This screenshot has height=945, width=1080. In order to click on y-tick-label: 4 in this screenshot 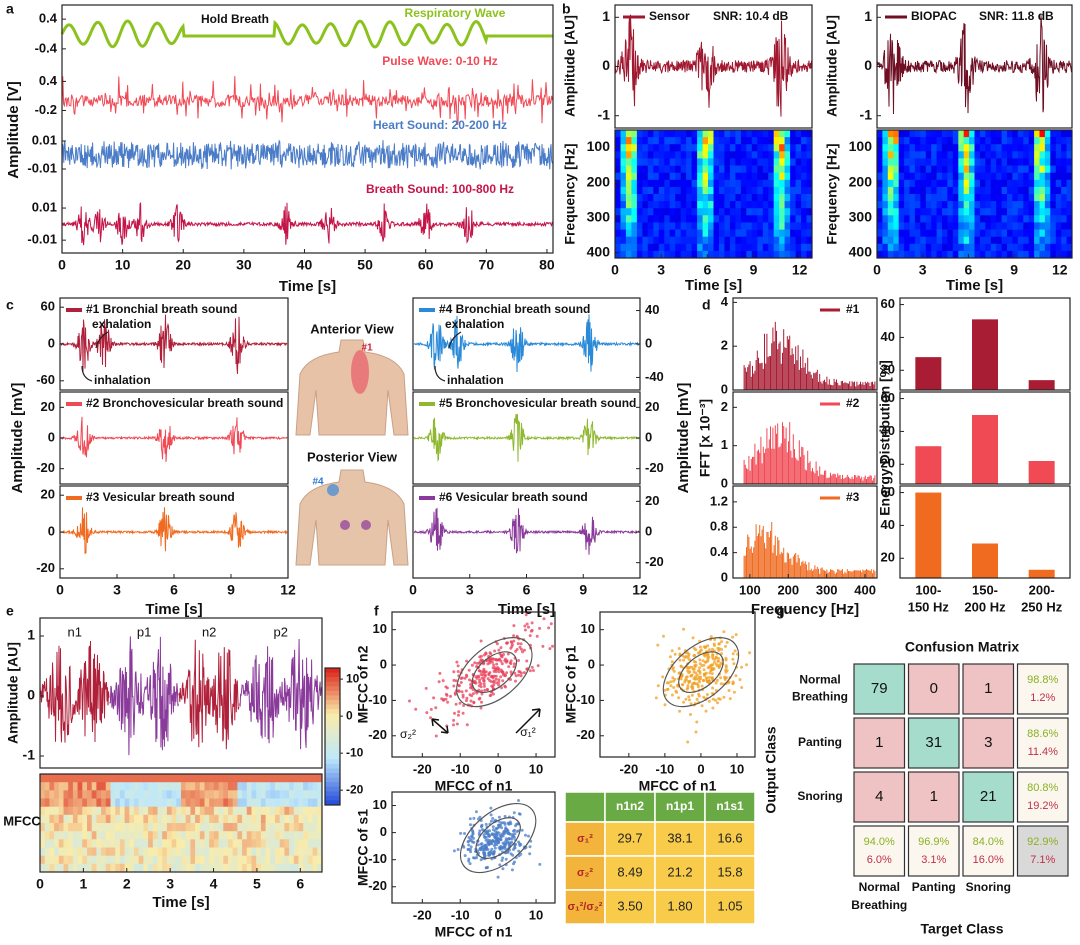, I will do `click(725, 301)`.